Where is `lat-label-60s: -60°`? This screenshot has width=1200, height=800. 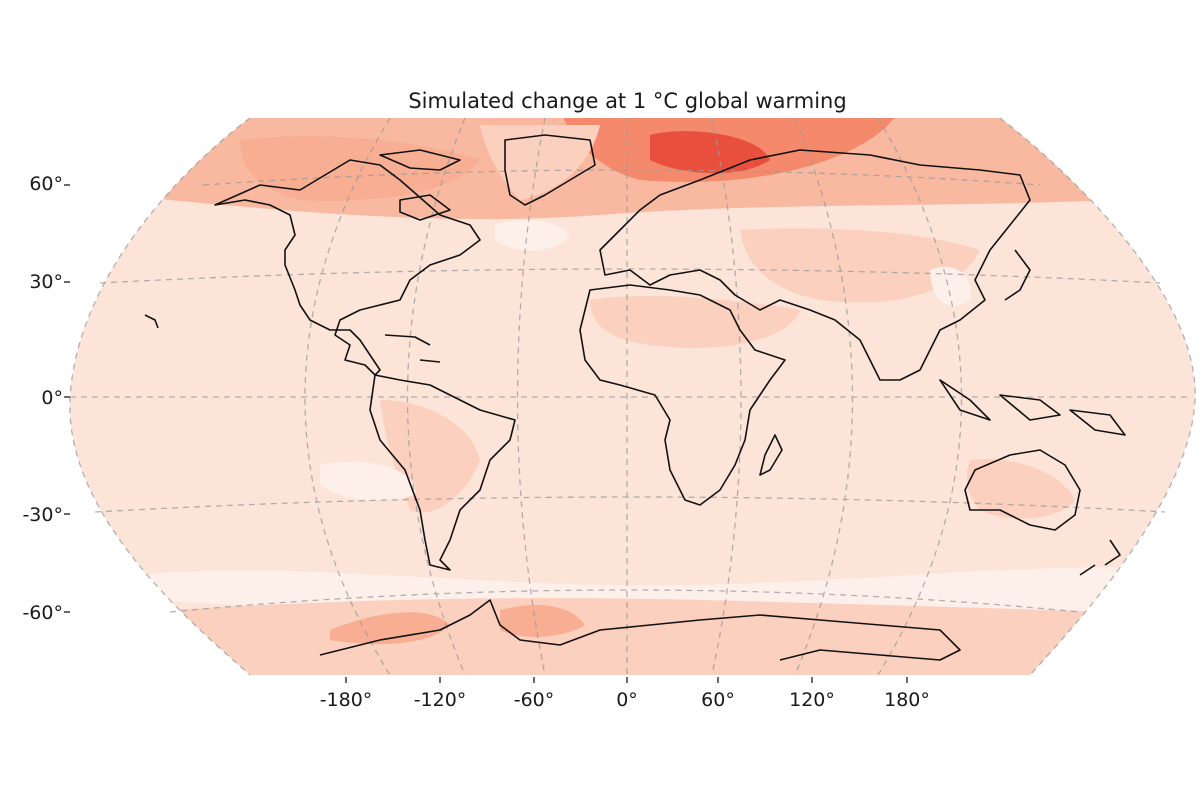
lat-label-60s: -60° is located at coordinates (42, 613).